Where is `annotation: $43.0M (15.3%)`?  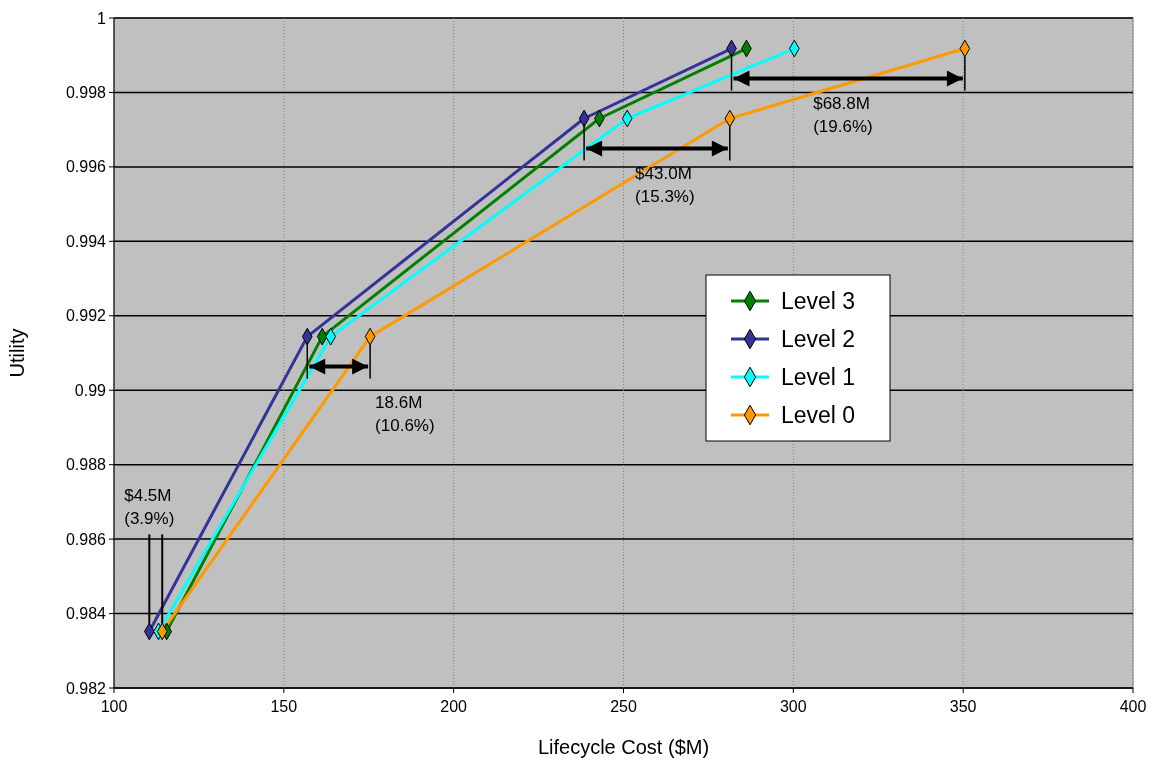 annotation: $43.0M (15.3%) is located at coordinates (665, 184).